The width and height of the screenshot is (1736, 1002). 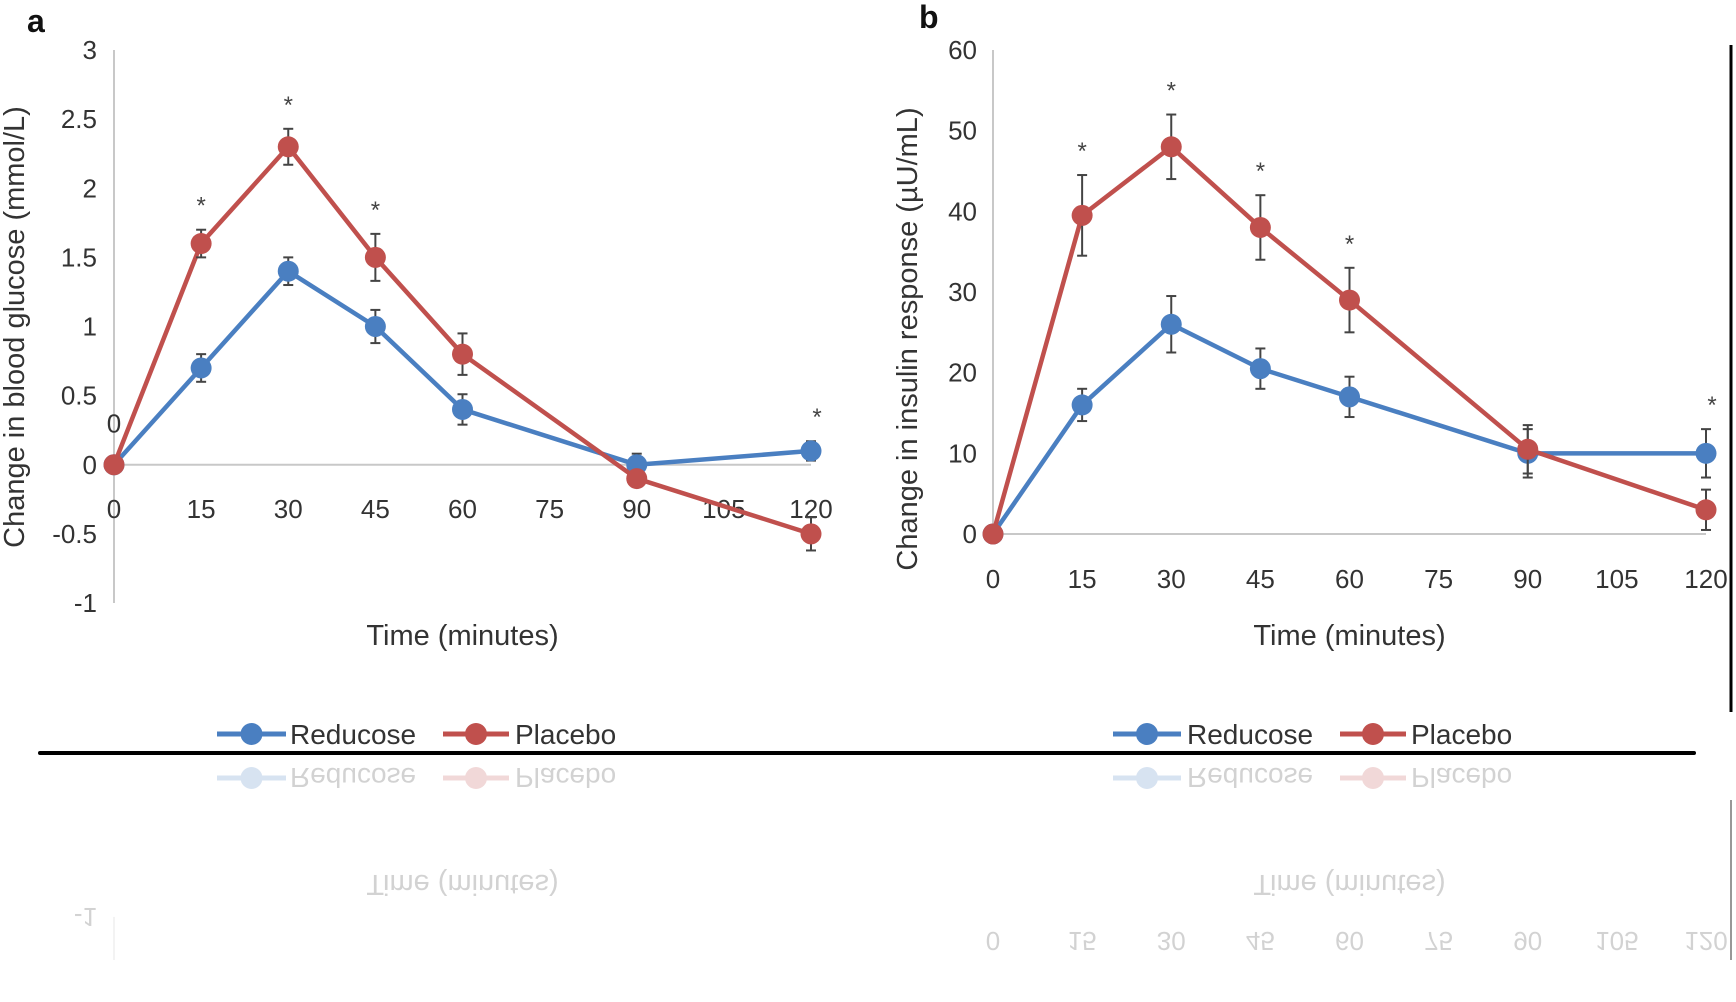 I want to click on reflection-b: Reducose Placebo, so click(x=1312, y=777).